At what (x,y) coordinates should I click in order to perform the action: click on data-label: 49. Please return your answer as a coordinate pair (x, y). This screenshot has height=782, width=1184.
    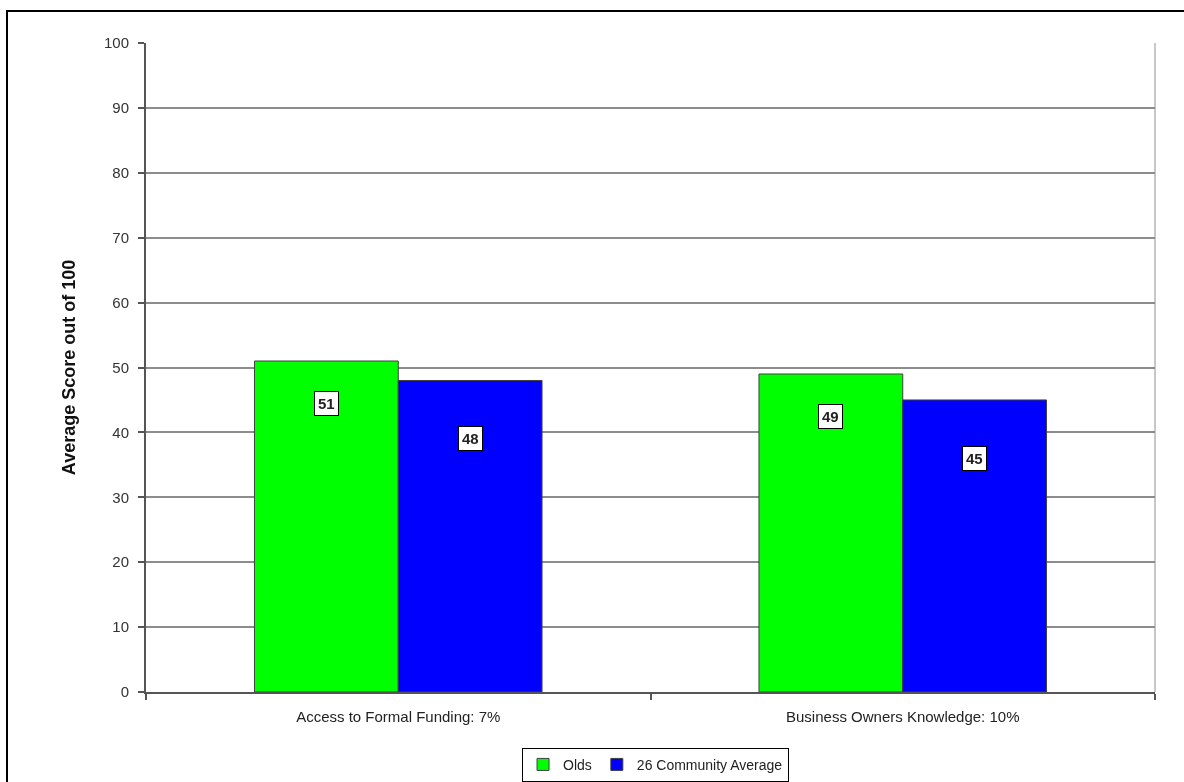
    Looking at the image, I should click on (830, 416).